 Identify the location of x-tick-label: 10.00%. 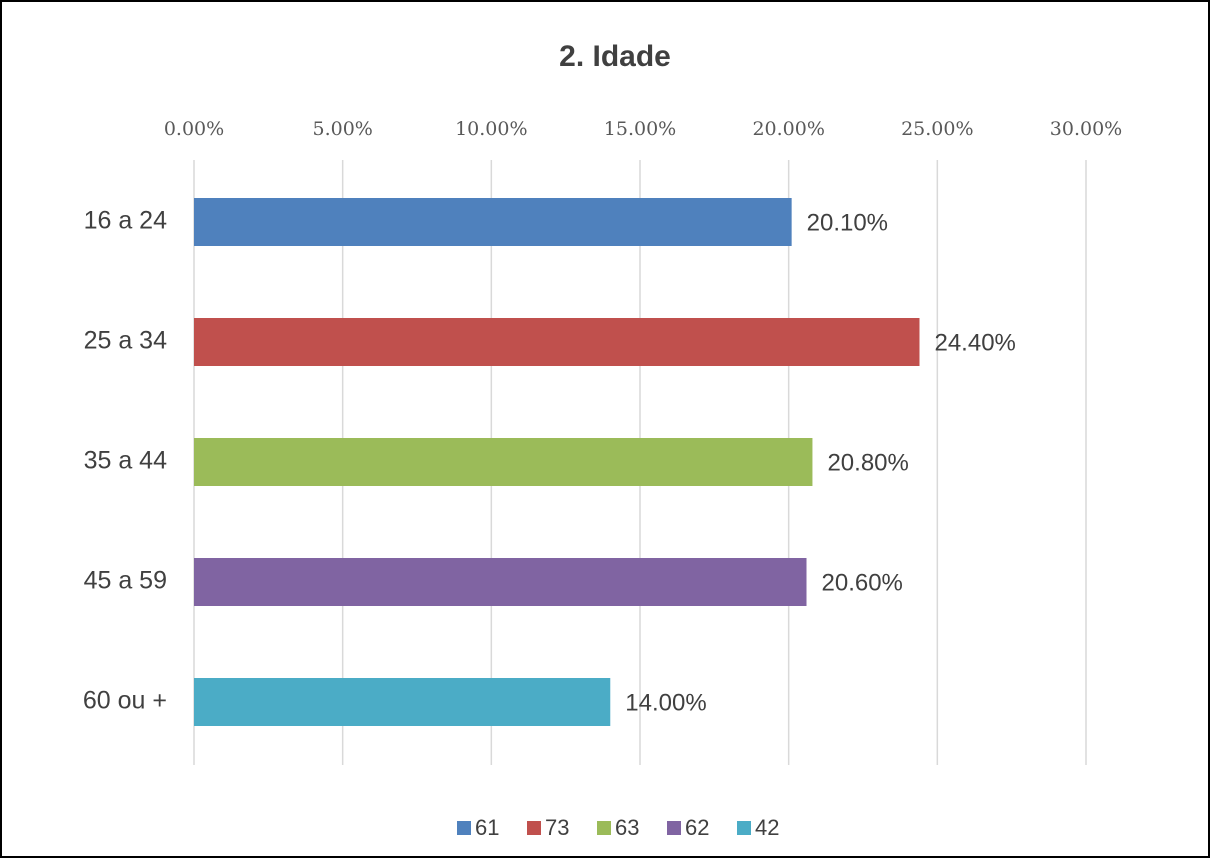
(491, 129).